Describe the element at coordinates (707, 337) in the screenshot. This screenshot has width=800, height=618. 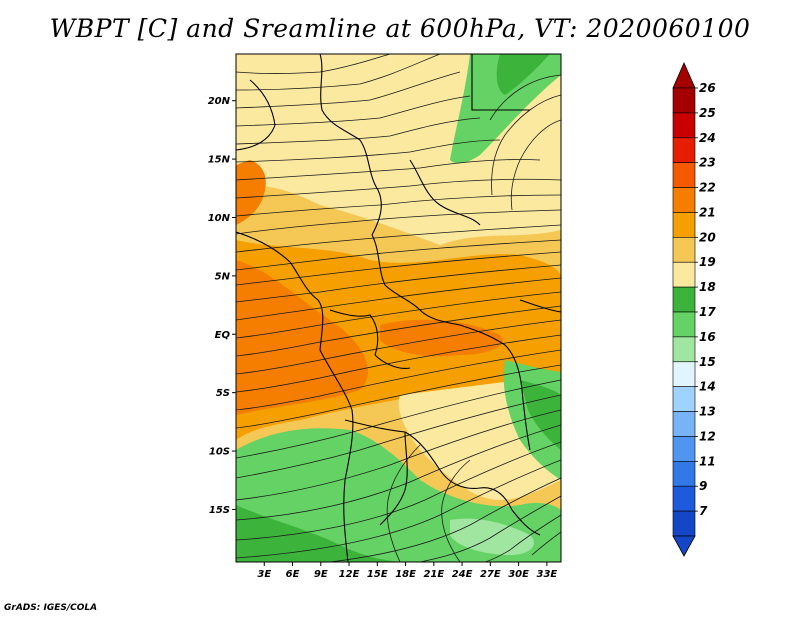
I see `colorbar-label: 16` at that location.